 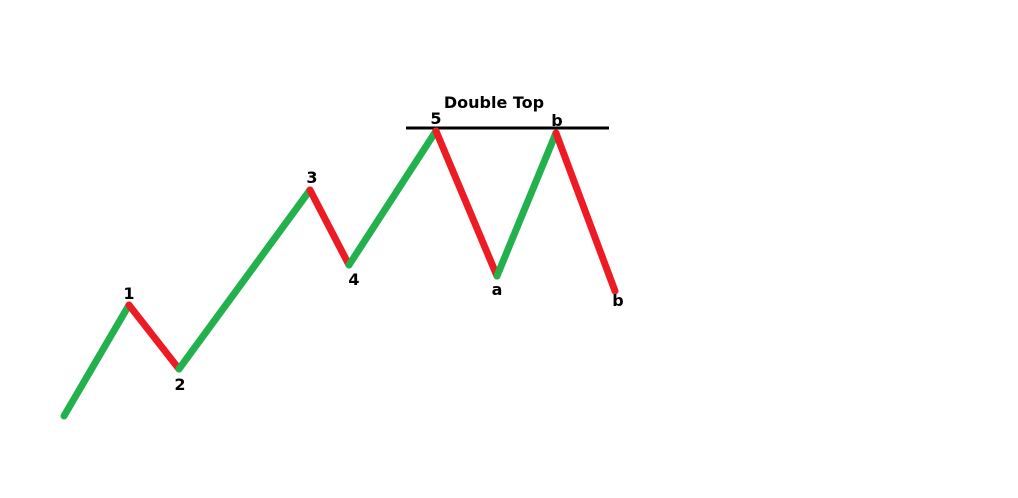 I want to click on wave-label-b-top: b, so click(x=556, y=120).